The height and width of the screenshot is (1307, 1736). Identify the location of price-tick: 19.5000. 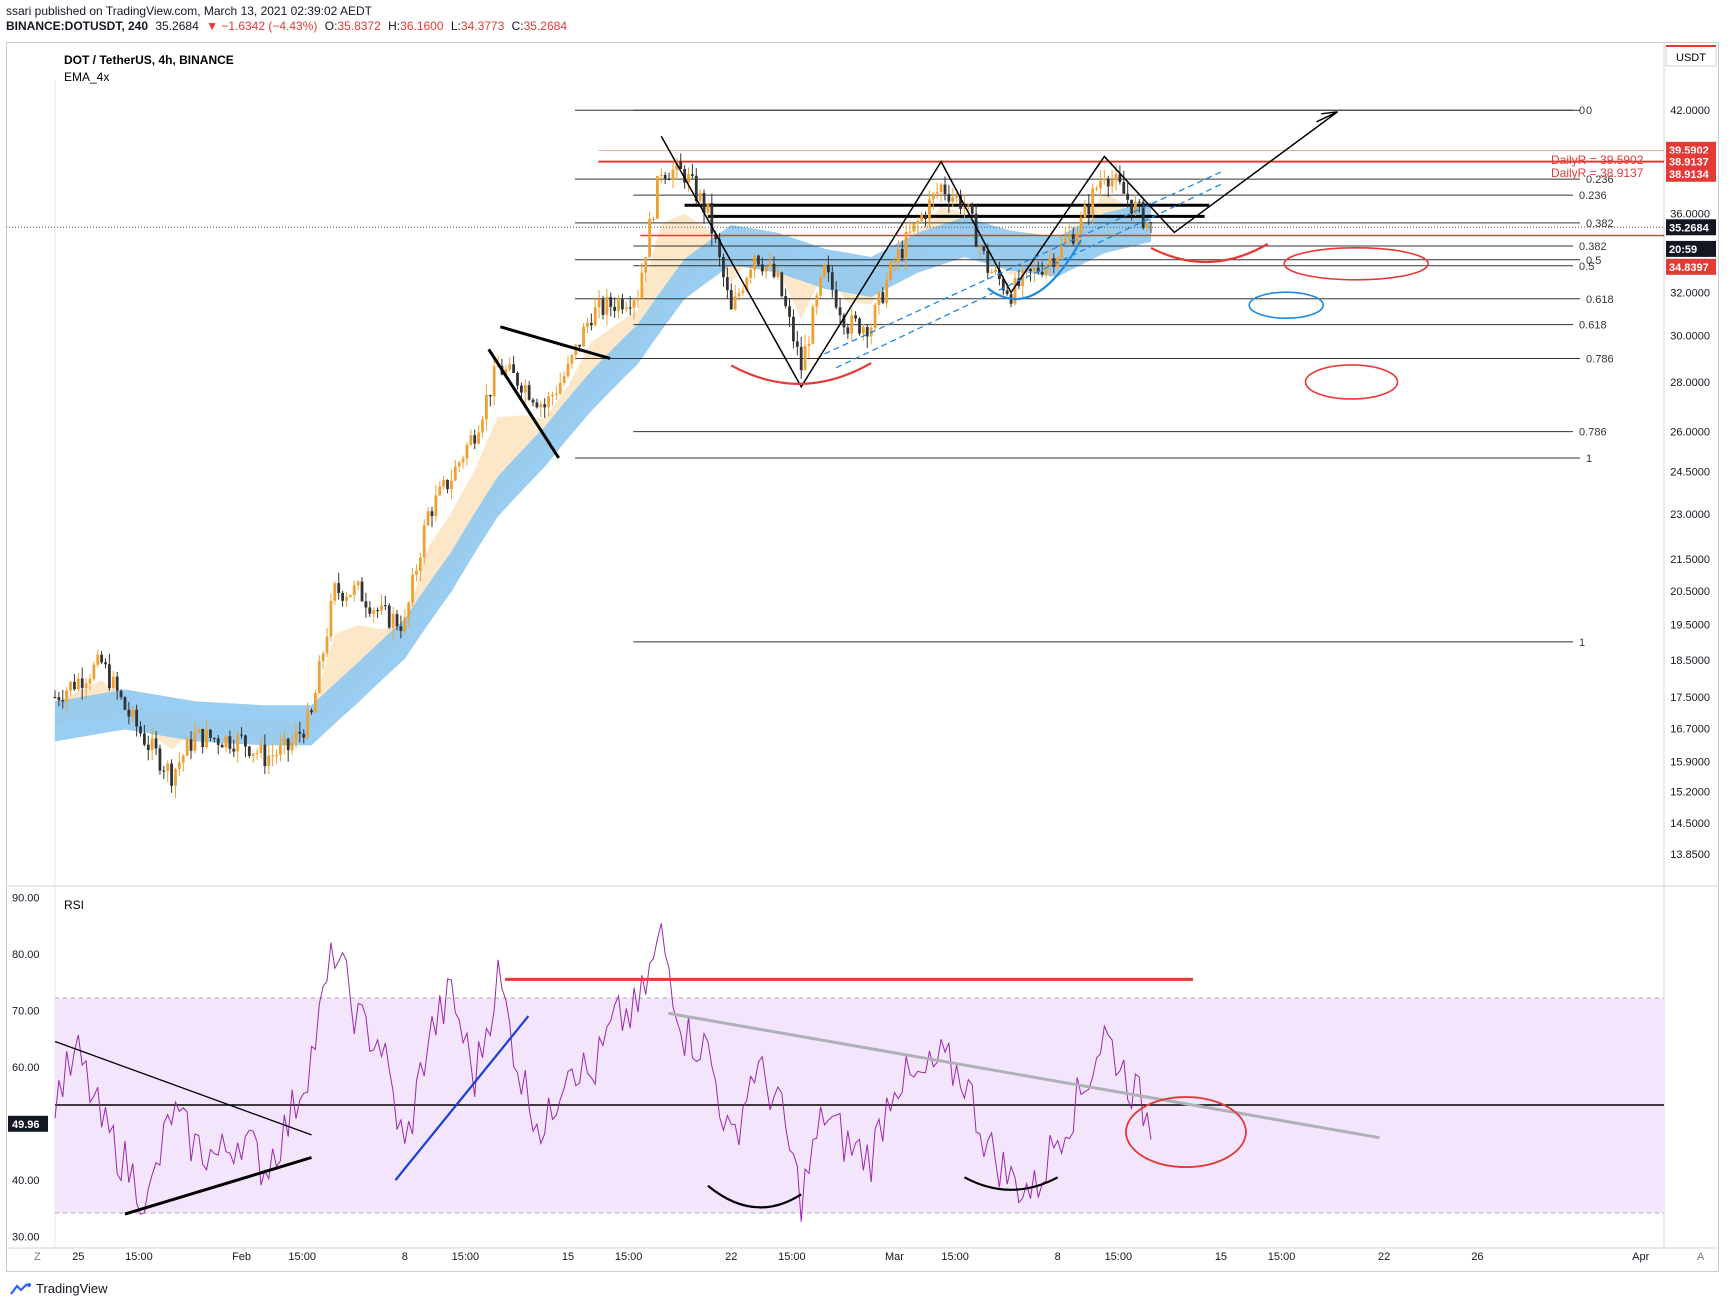
(1690, 625).